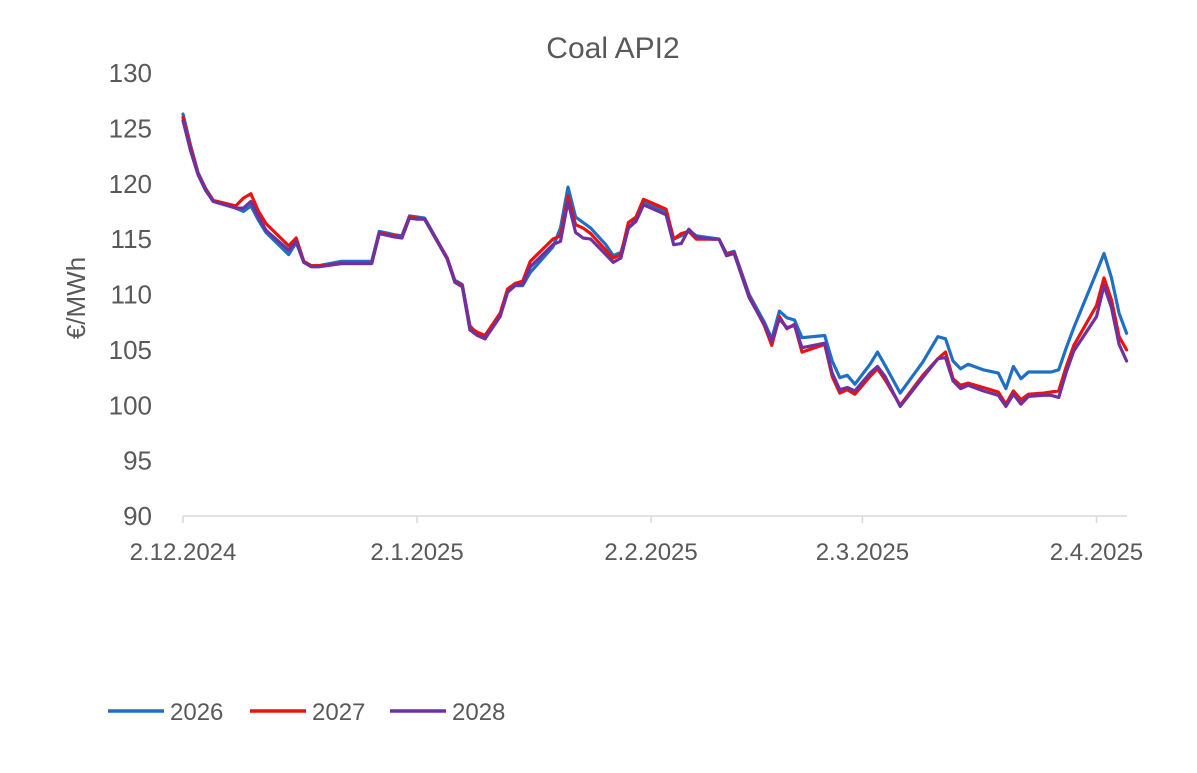 This screenshot has width=1197, height=773. What do you see at coordinates (137, 461) in the screenshot?
I see `y-tick-label: 95` at bounding box center [137, 461].